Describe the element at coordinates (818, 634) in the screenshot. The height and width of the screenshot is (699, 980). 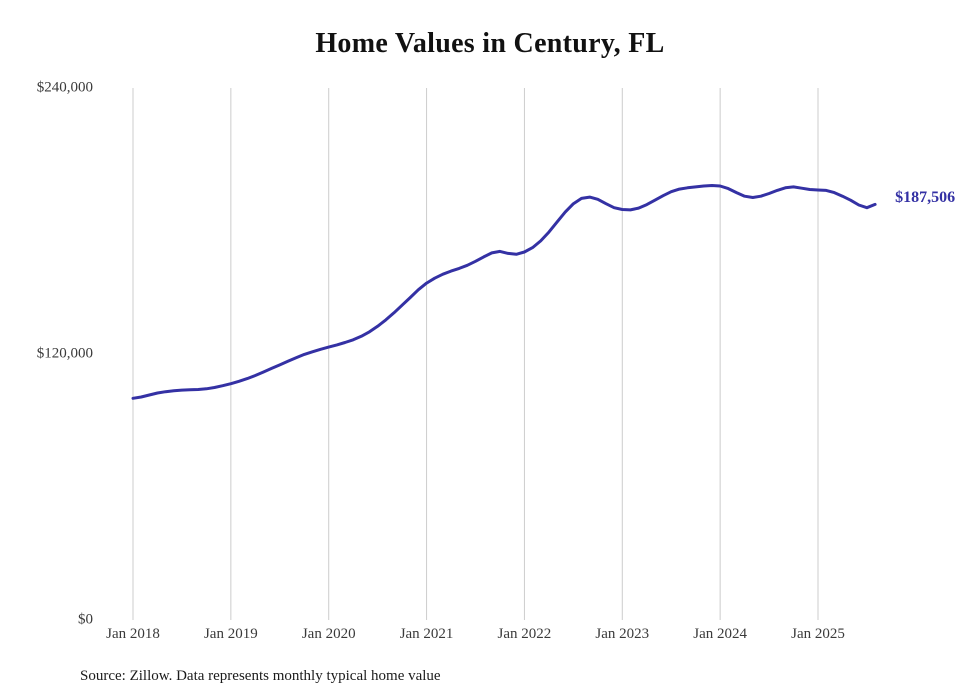
I see `x-tick-label: Jan 2025` at that location.